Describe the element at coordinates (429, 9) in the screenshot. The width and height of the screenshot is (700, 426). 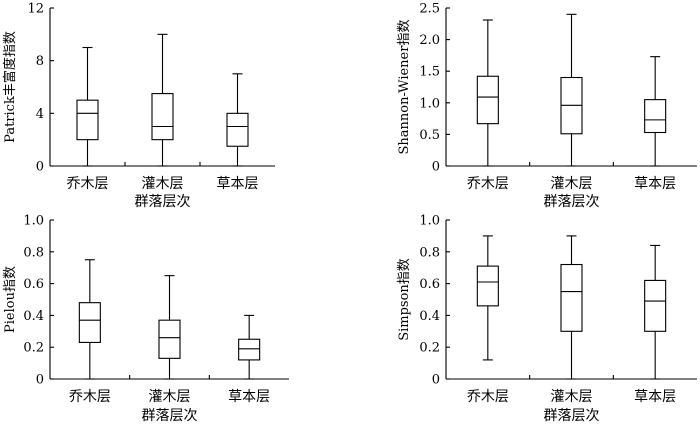
I see `y-tick-label: 2.5` at that location.